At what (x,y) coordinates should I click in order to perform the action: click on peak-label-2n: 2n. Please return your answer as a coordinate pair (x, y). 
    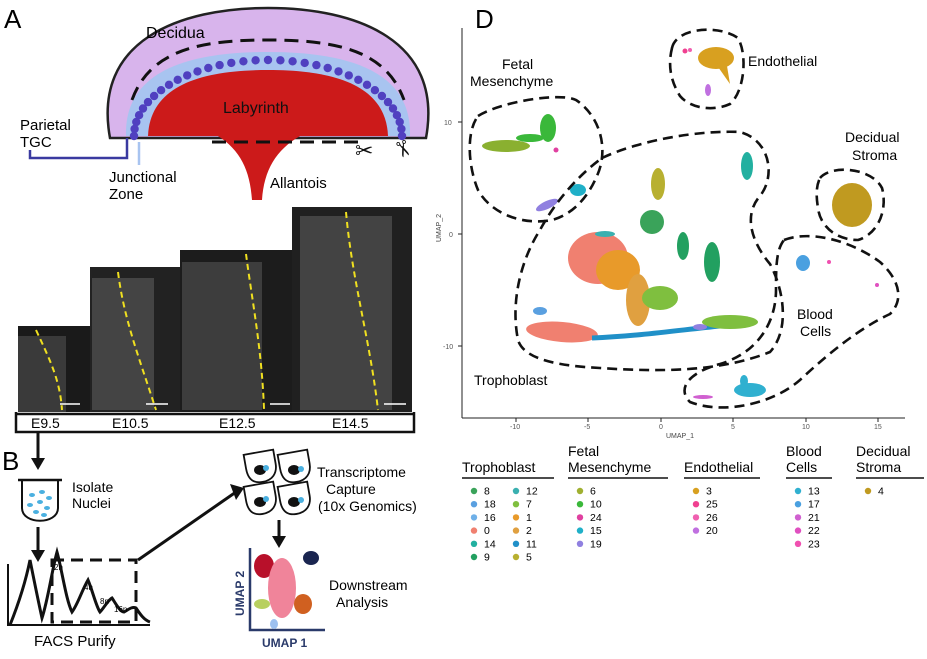
    Looking at the image, I should click on (58, 567).